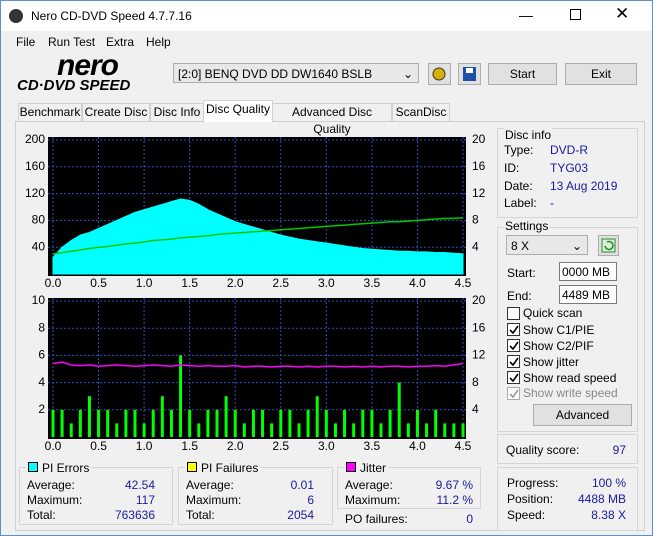 Image resolution: width=653 pixels, height=536 pixels. What do you see at coordinates (417, 446) in the screenshot?
I see `x-tick-label: 4.0` at bounding box center [417, 446].